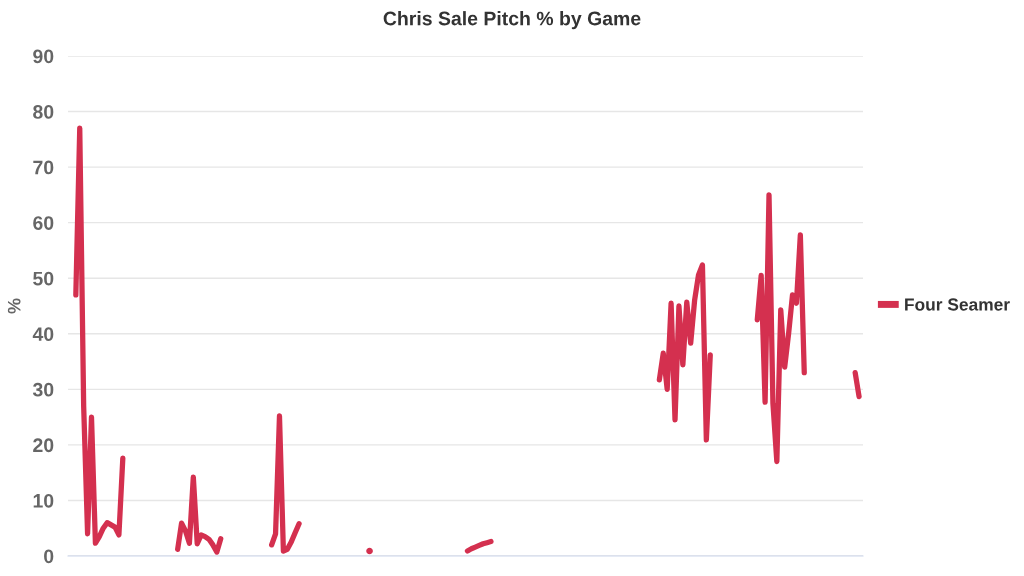 The image size is (1024, 576). What do you see at coordinates (43, 56) in the screenshot?
I see `y-tick-label: 90` at bounding box center [43, 56].